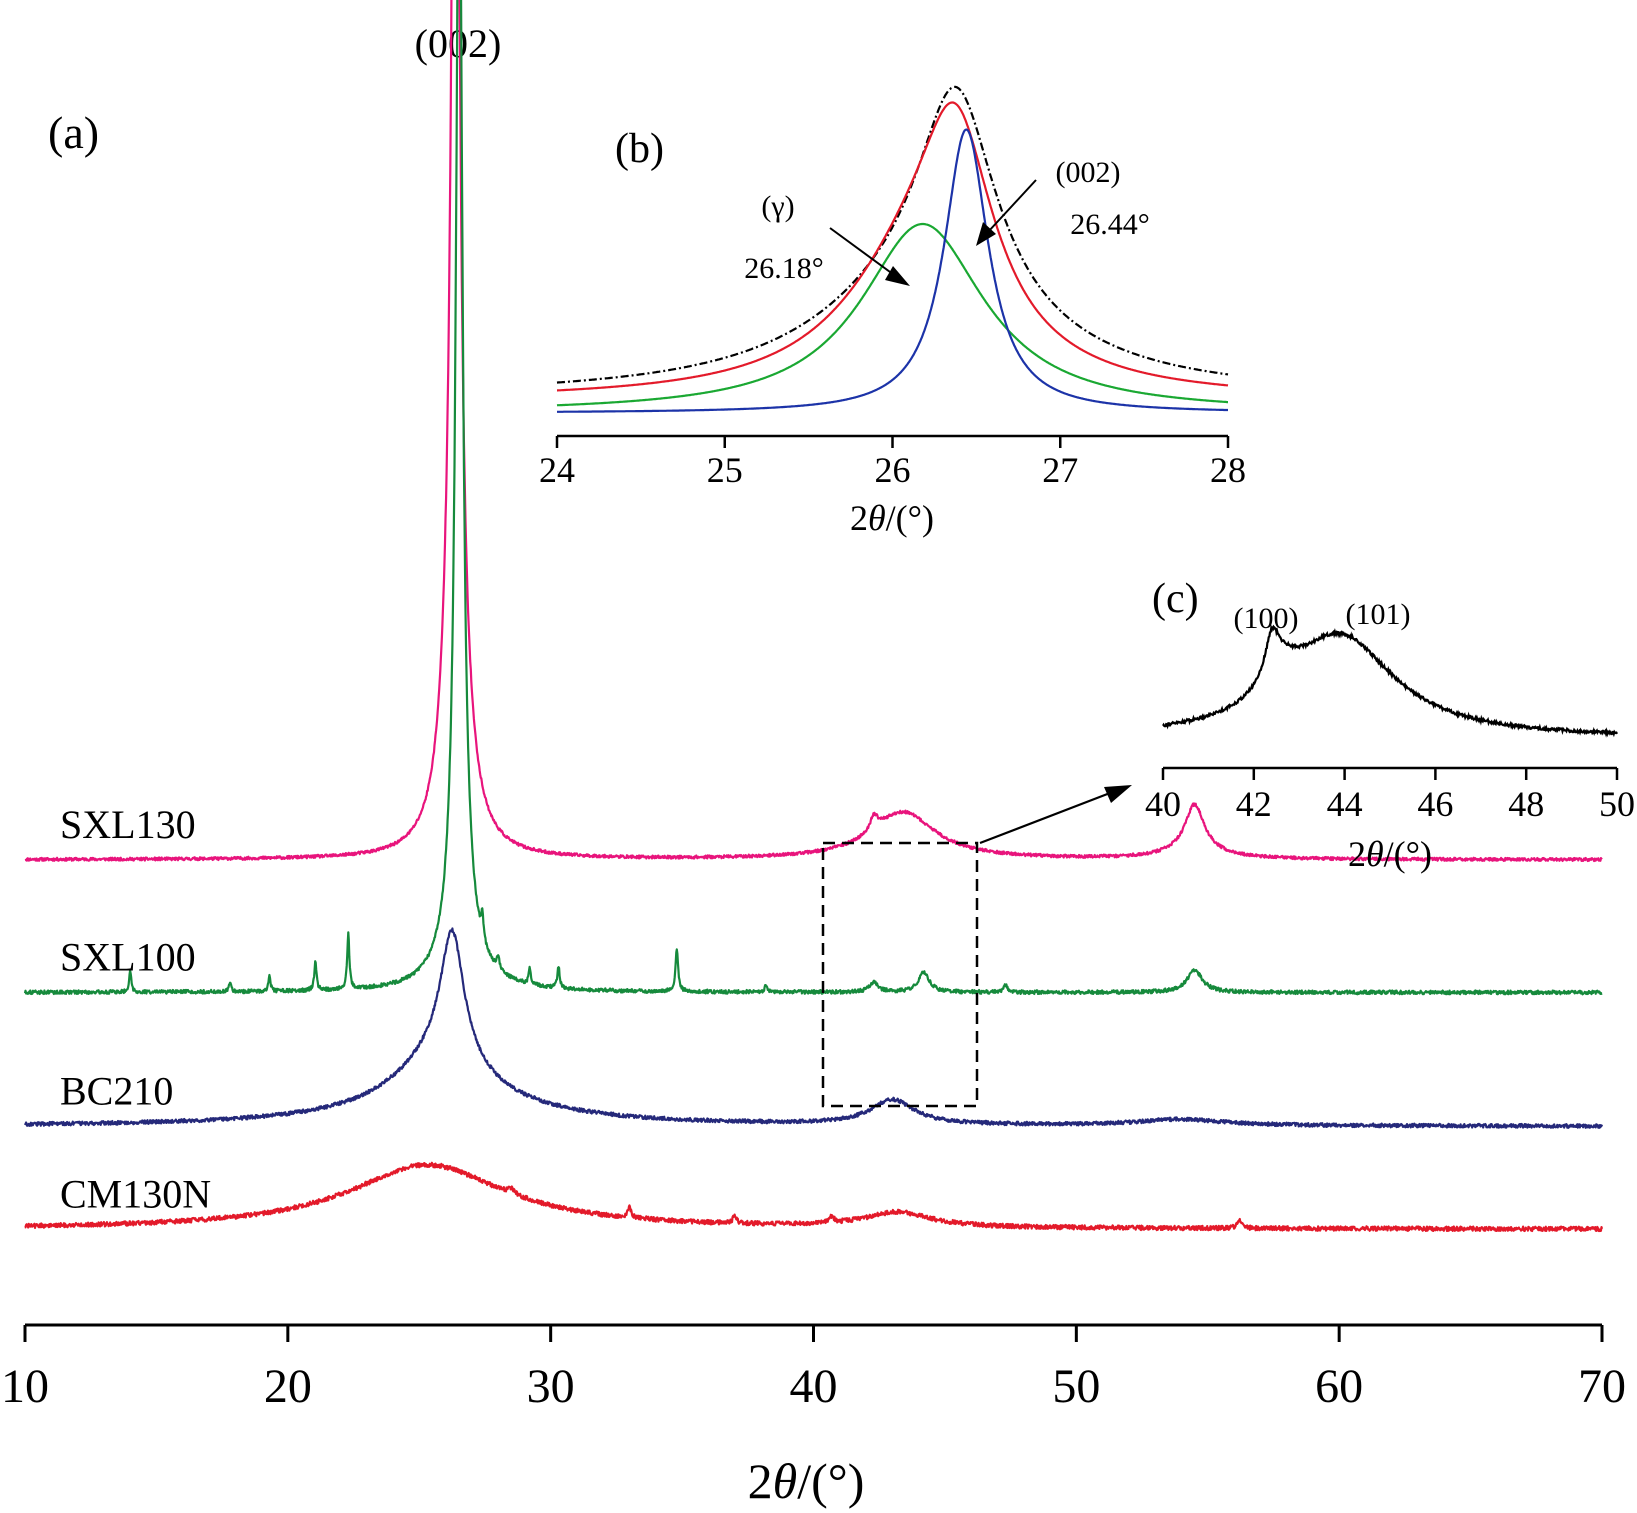 The width and height of the screenshot is (1637, 1513). I want to click on gamma-peak-value: 26.18°, so click(784, 268).